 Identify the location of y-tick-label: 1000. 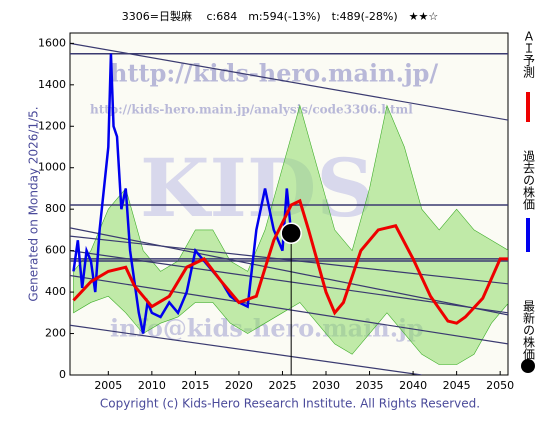
(52, 167).